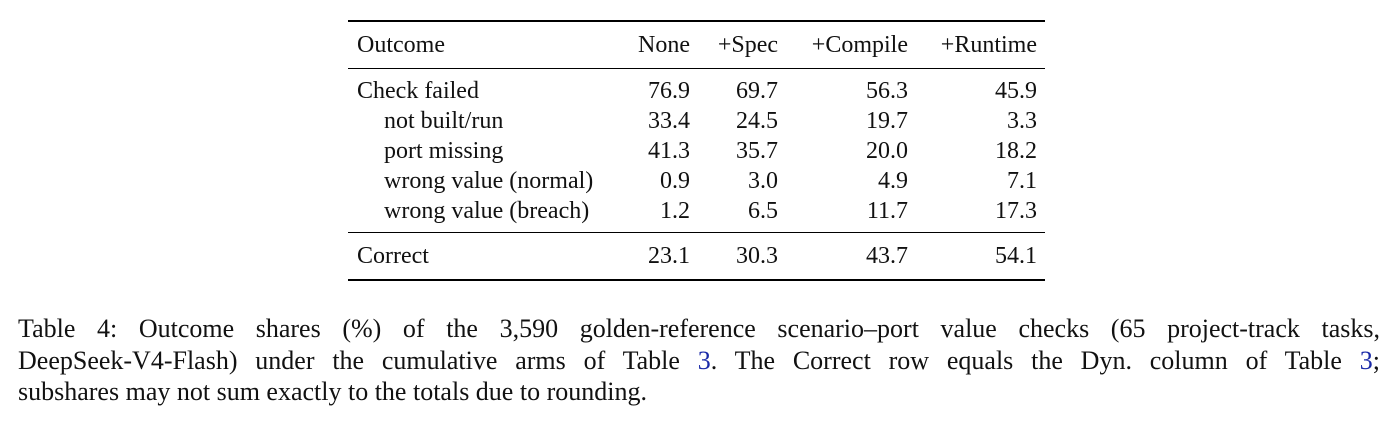 The width and height of the screenshot is (1396, 432). What do you see at coordinates (893, 181) in the screenshot?
I see `cell: 4.9` at bounding box center [893, 181].